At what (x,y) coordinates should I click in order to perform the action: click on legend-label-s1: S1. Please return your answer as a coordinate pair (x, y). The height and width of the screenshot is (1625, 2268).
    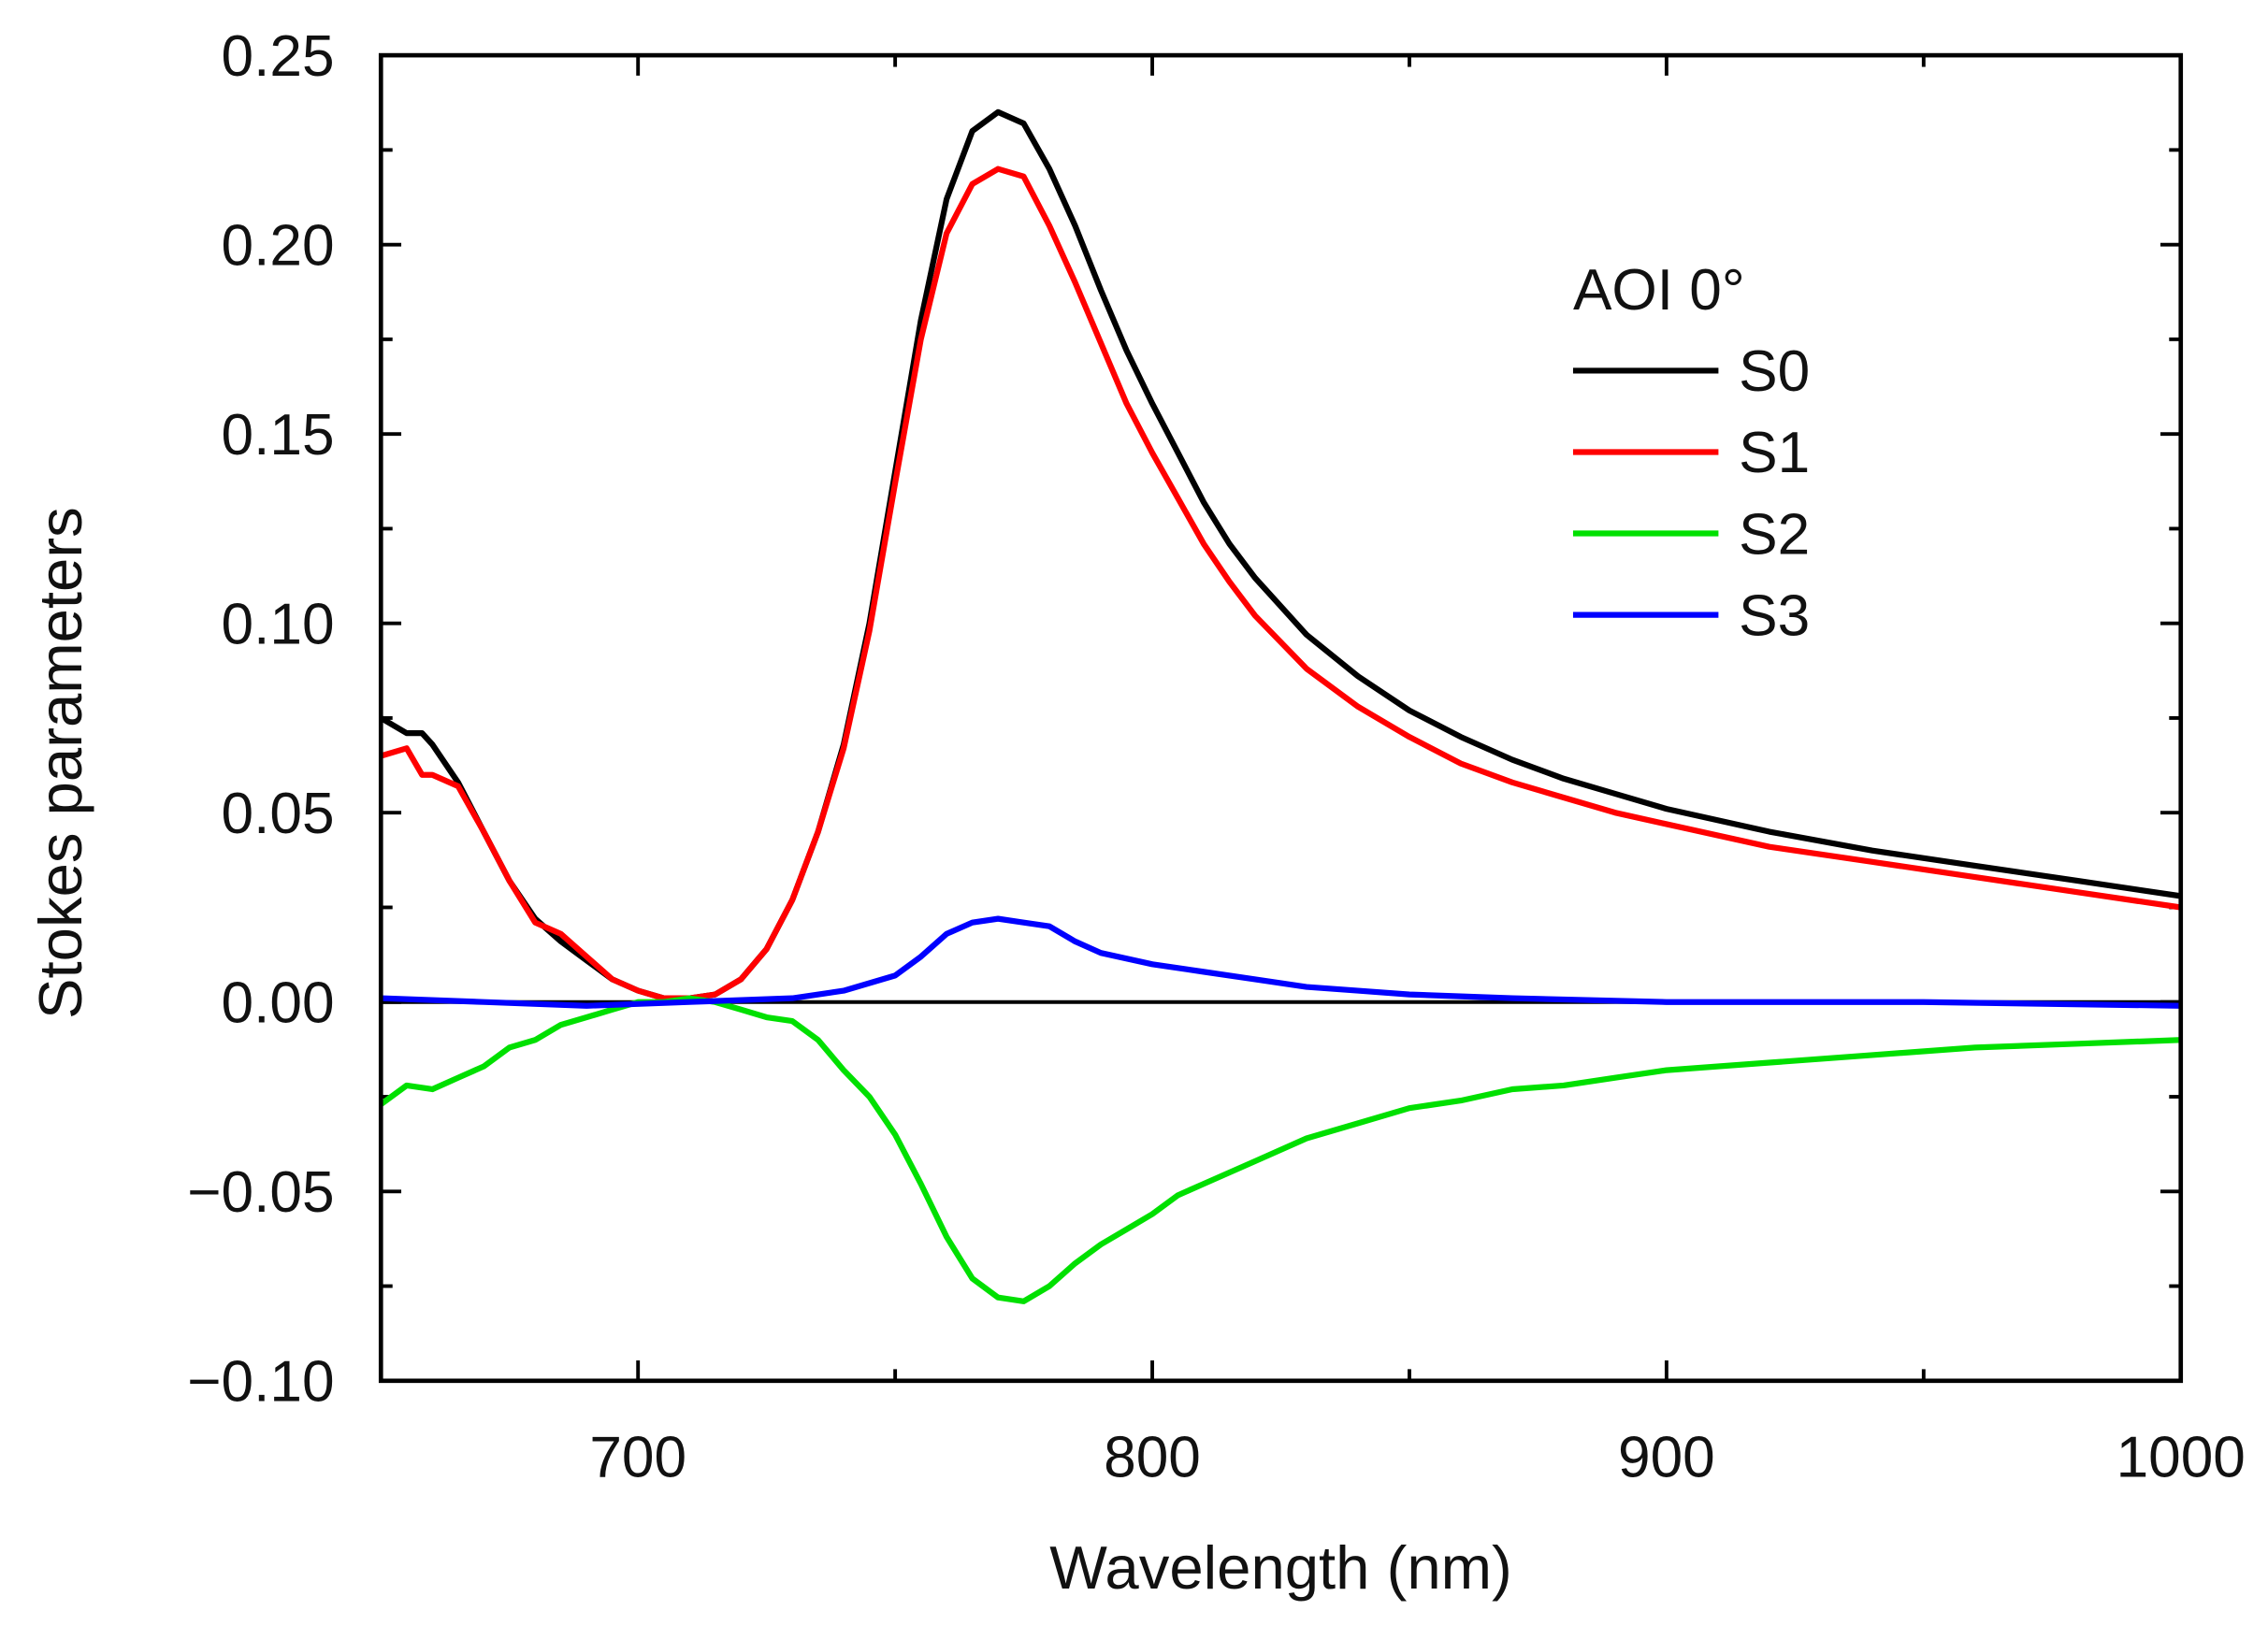
    Looking at the image, I should click on (1774, 453).